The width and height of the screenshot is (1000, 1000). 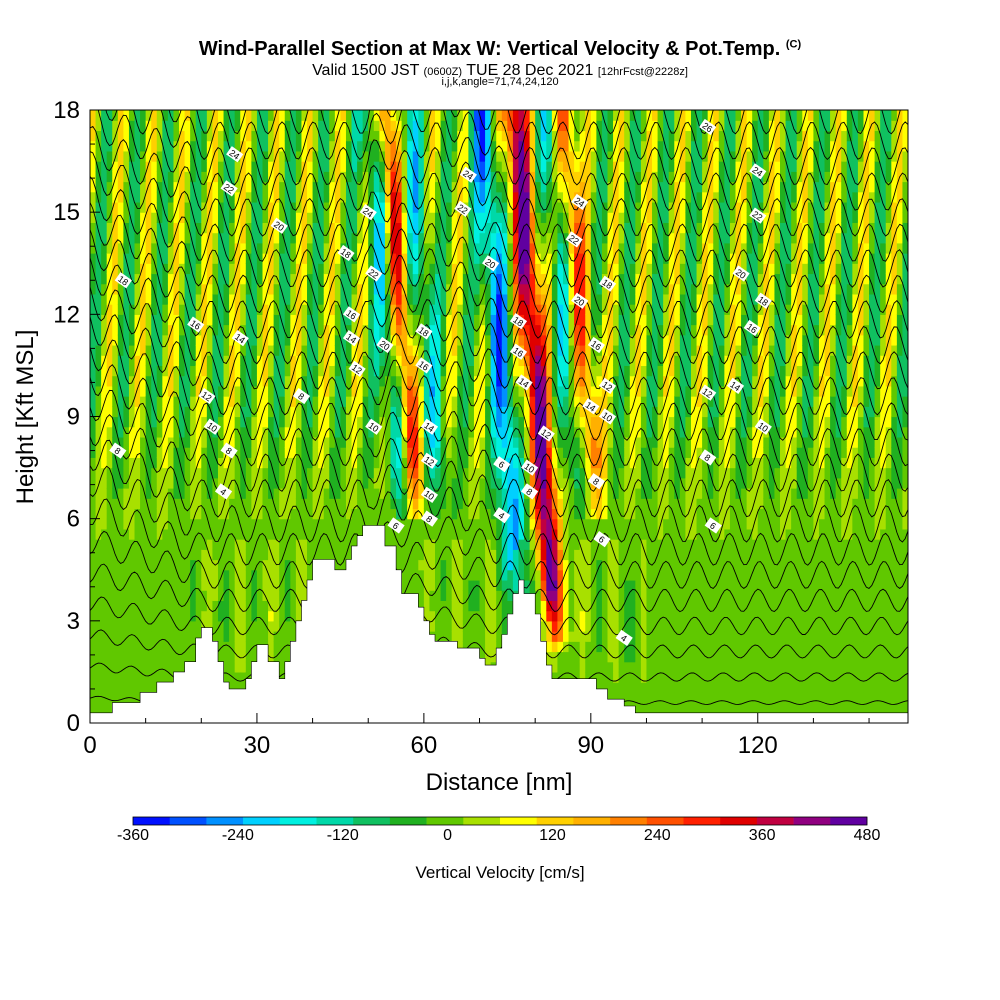 I want to click on y-tick-label: 6, so click(x=73, y=519).